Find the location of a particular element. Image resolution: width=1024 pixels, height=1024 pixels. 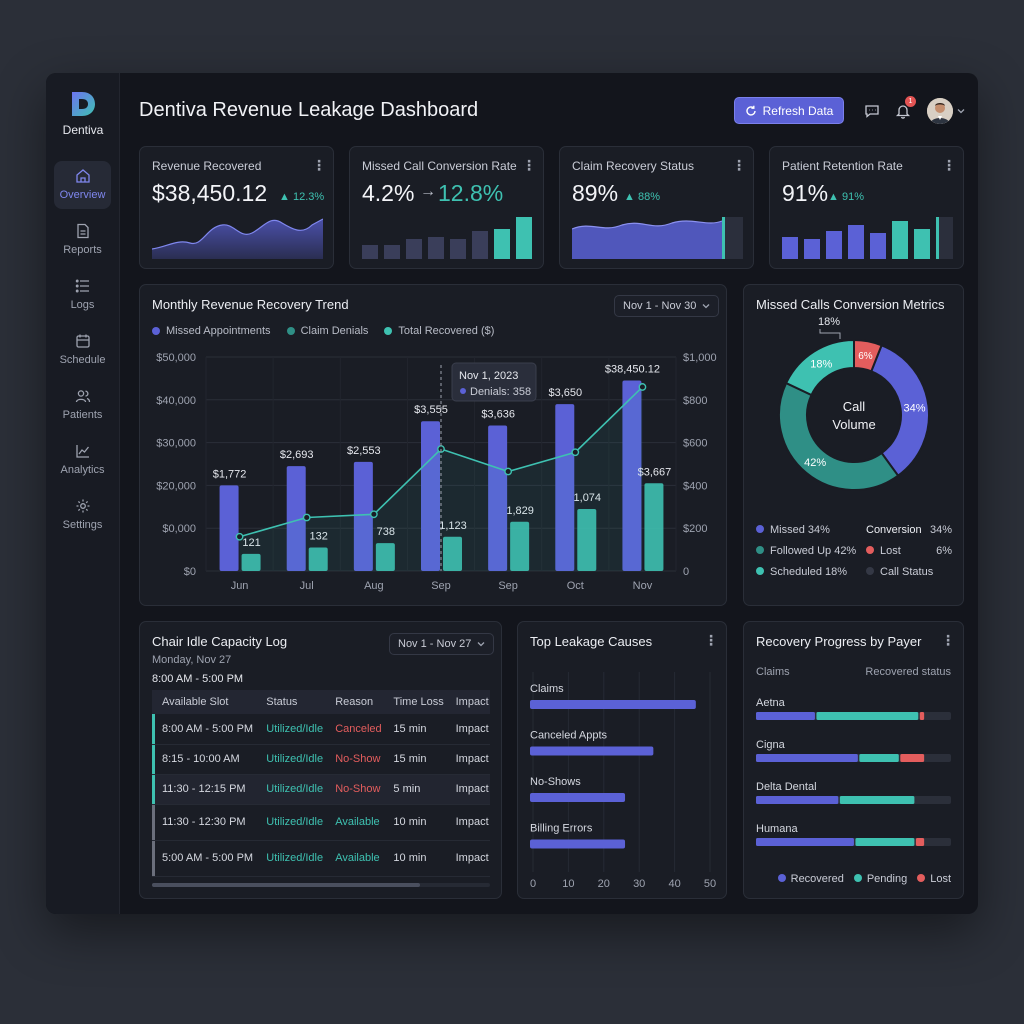

category-label: Billing Errors is located at coordinates (561, 829).